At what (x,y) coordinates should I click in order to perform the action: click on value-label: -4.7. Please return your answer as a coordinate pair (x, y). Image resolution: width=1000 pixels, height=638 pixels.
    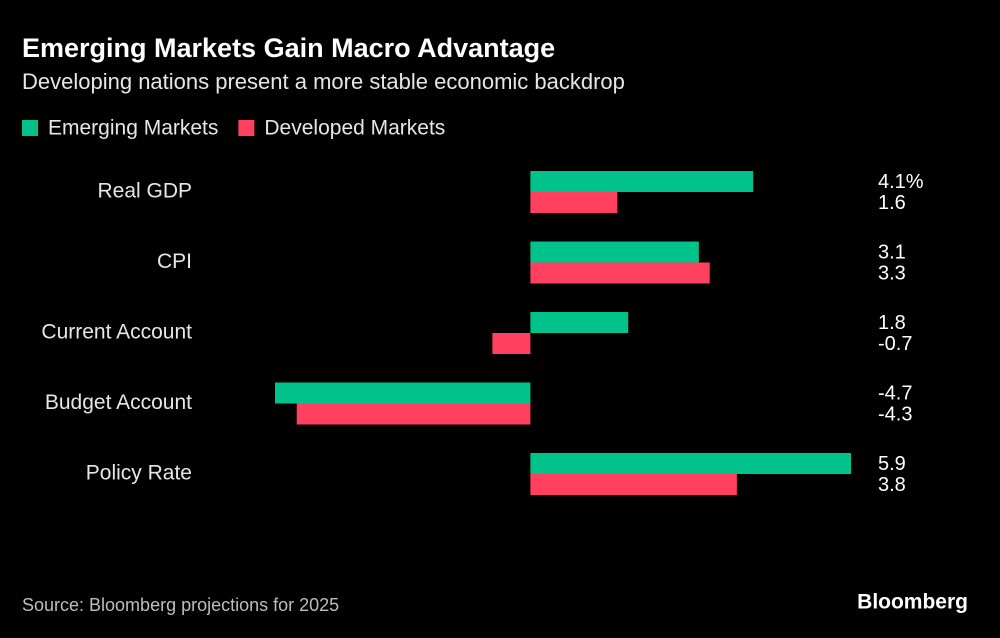
    Looking at the image, I should click on (895, 393).